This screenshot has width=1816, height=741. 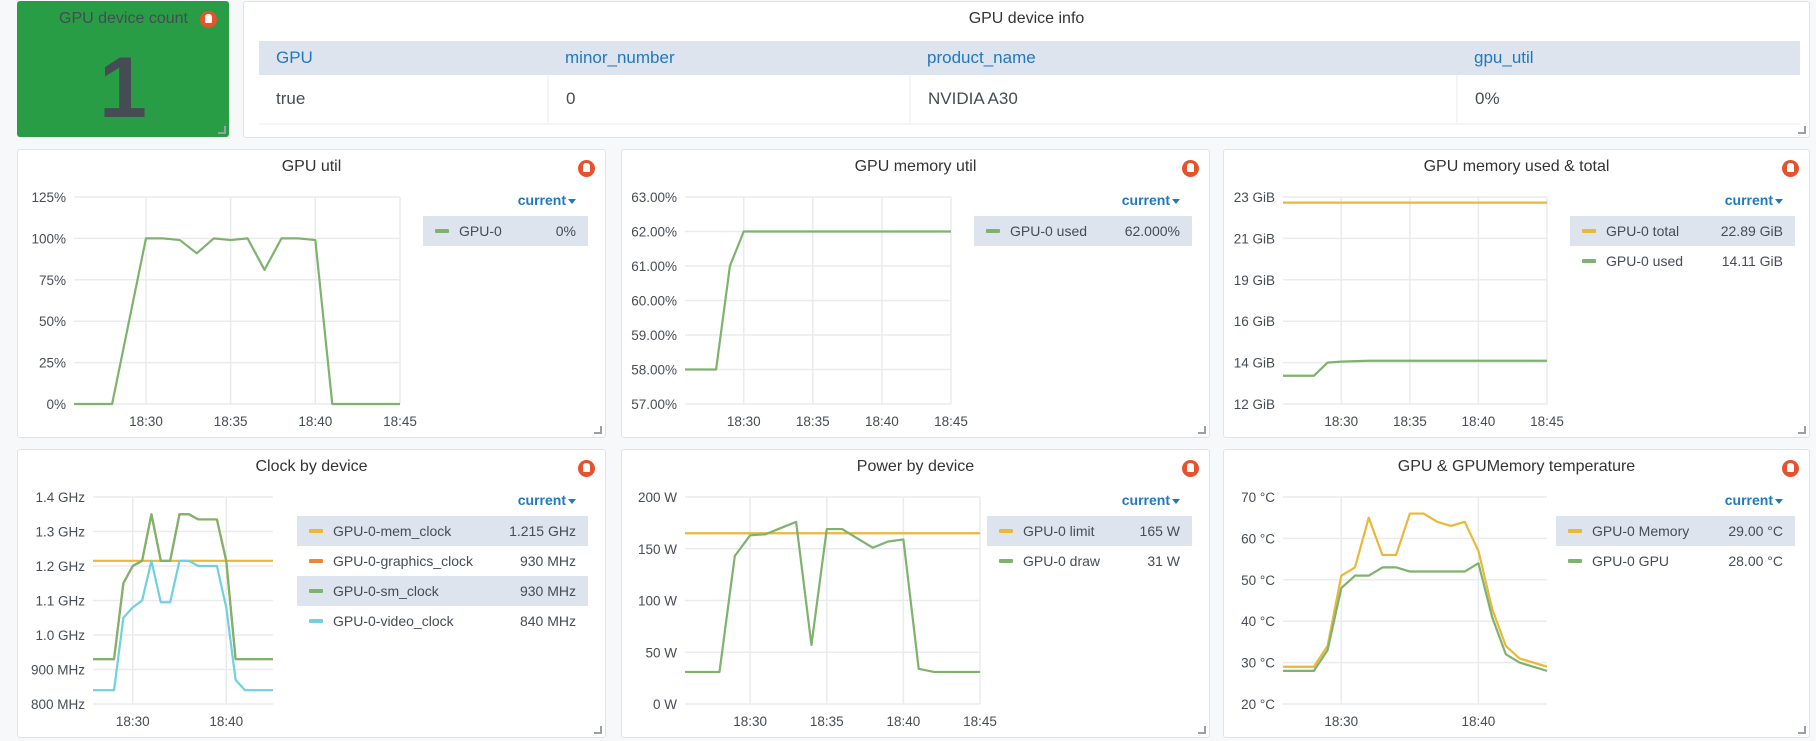 I want to click on column-header-minor-number: minor_number, so click(x=729, y=58).